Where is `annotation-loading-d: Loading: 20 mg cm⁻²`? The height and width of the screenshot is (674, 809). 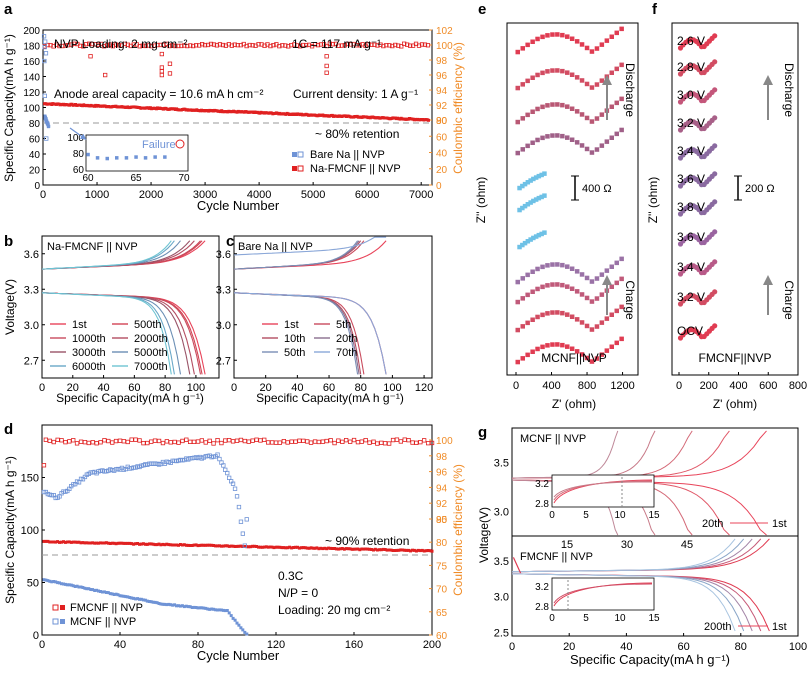 annotation-loading-d: Loading: 20 mg cm⁻² is located at coordinates (334, 610).